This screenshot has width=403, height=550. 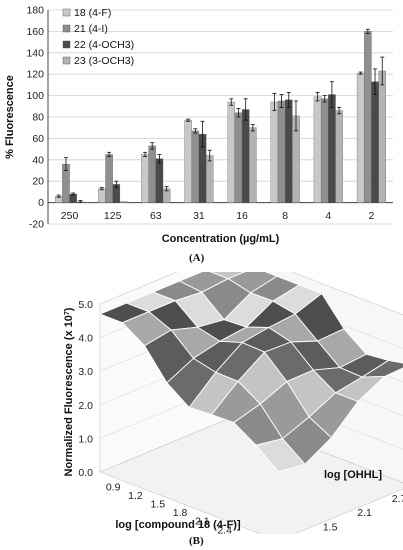 I want to click on y-tick-label: 120, so click(x=35, y=75).